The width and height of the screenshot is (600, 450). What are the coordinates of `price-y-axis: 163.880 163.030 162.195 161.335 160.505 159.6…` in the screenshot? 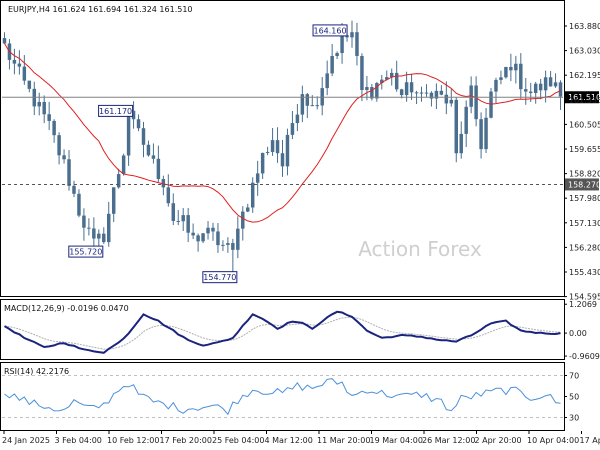 It's located at (582, 162).